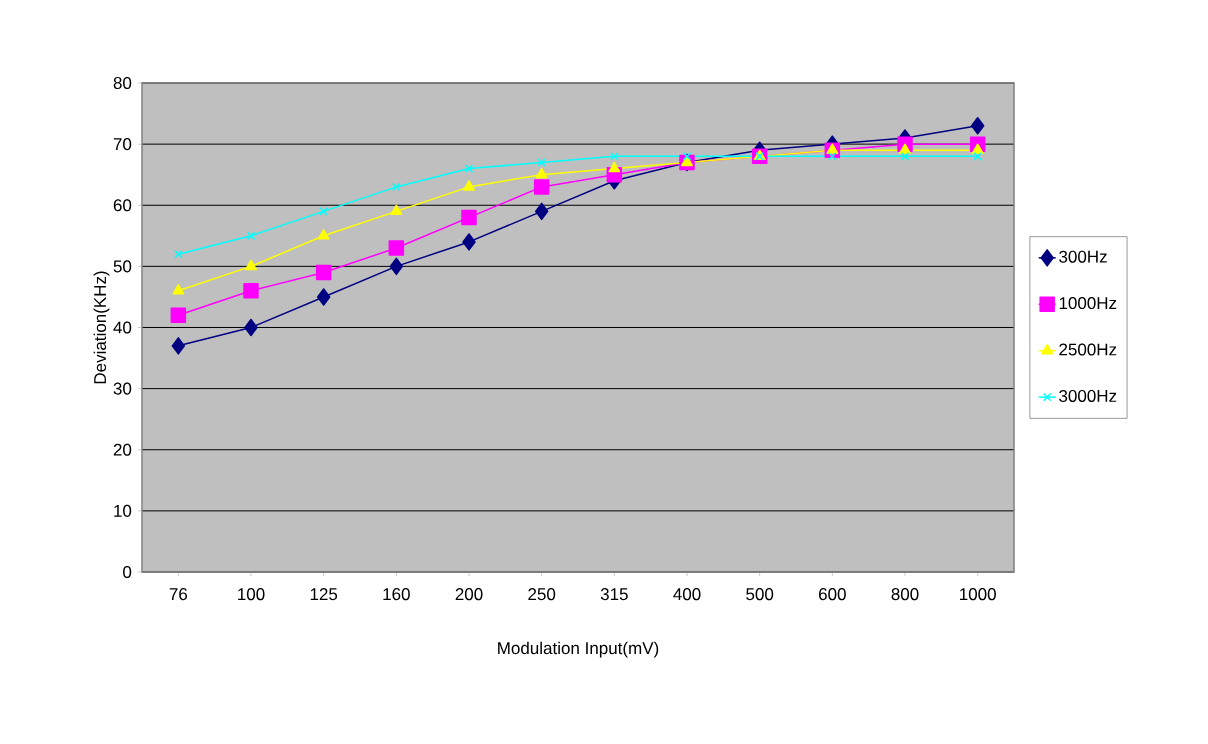  Describe the element at coordinates (127, 572) in the screenshot. I see `y-tick-label: 0` at that location.